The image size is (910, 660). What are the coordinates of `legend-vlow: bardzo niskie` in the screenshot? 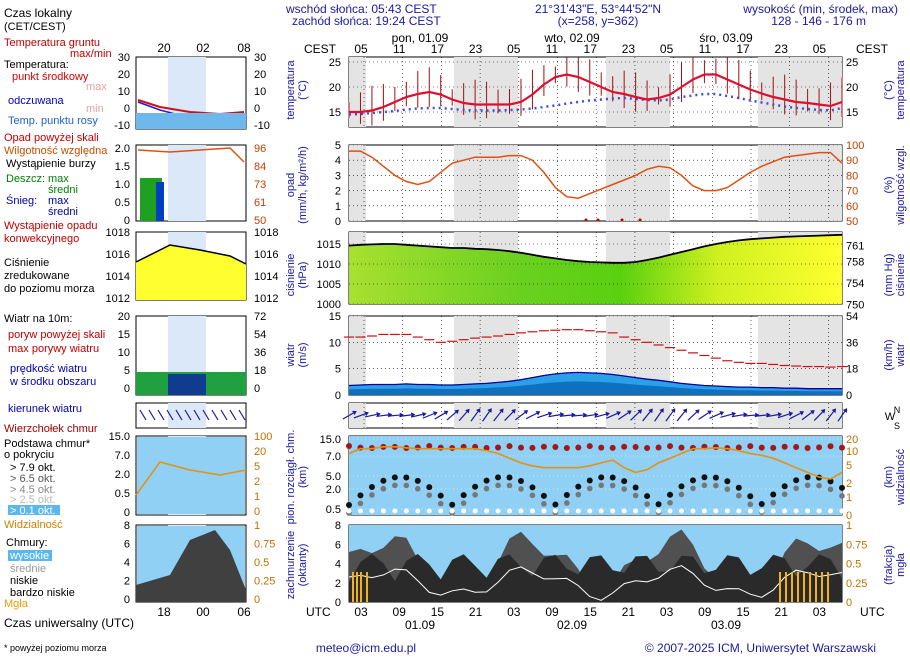 It's located at (42, 593).